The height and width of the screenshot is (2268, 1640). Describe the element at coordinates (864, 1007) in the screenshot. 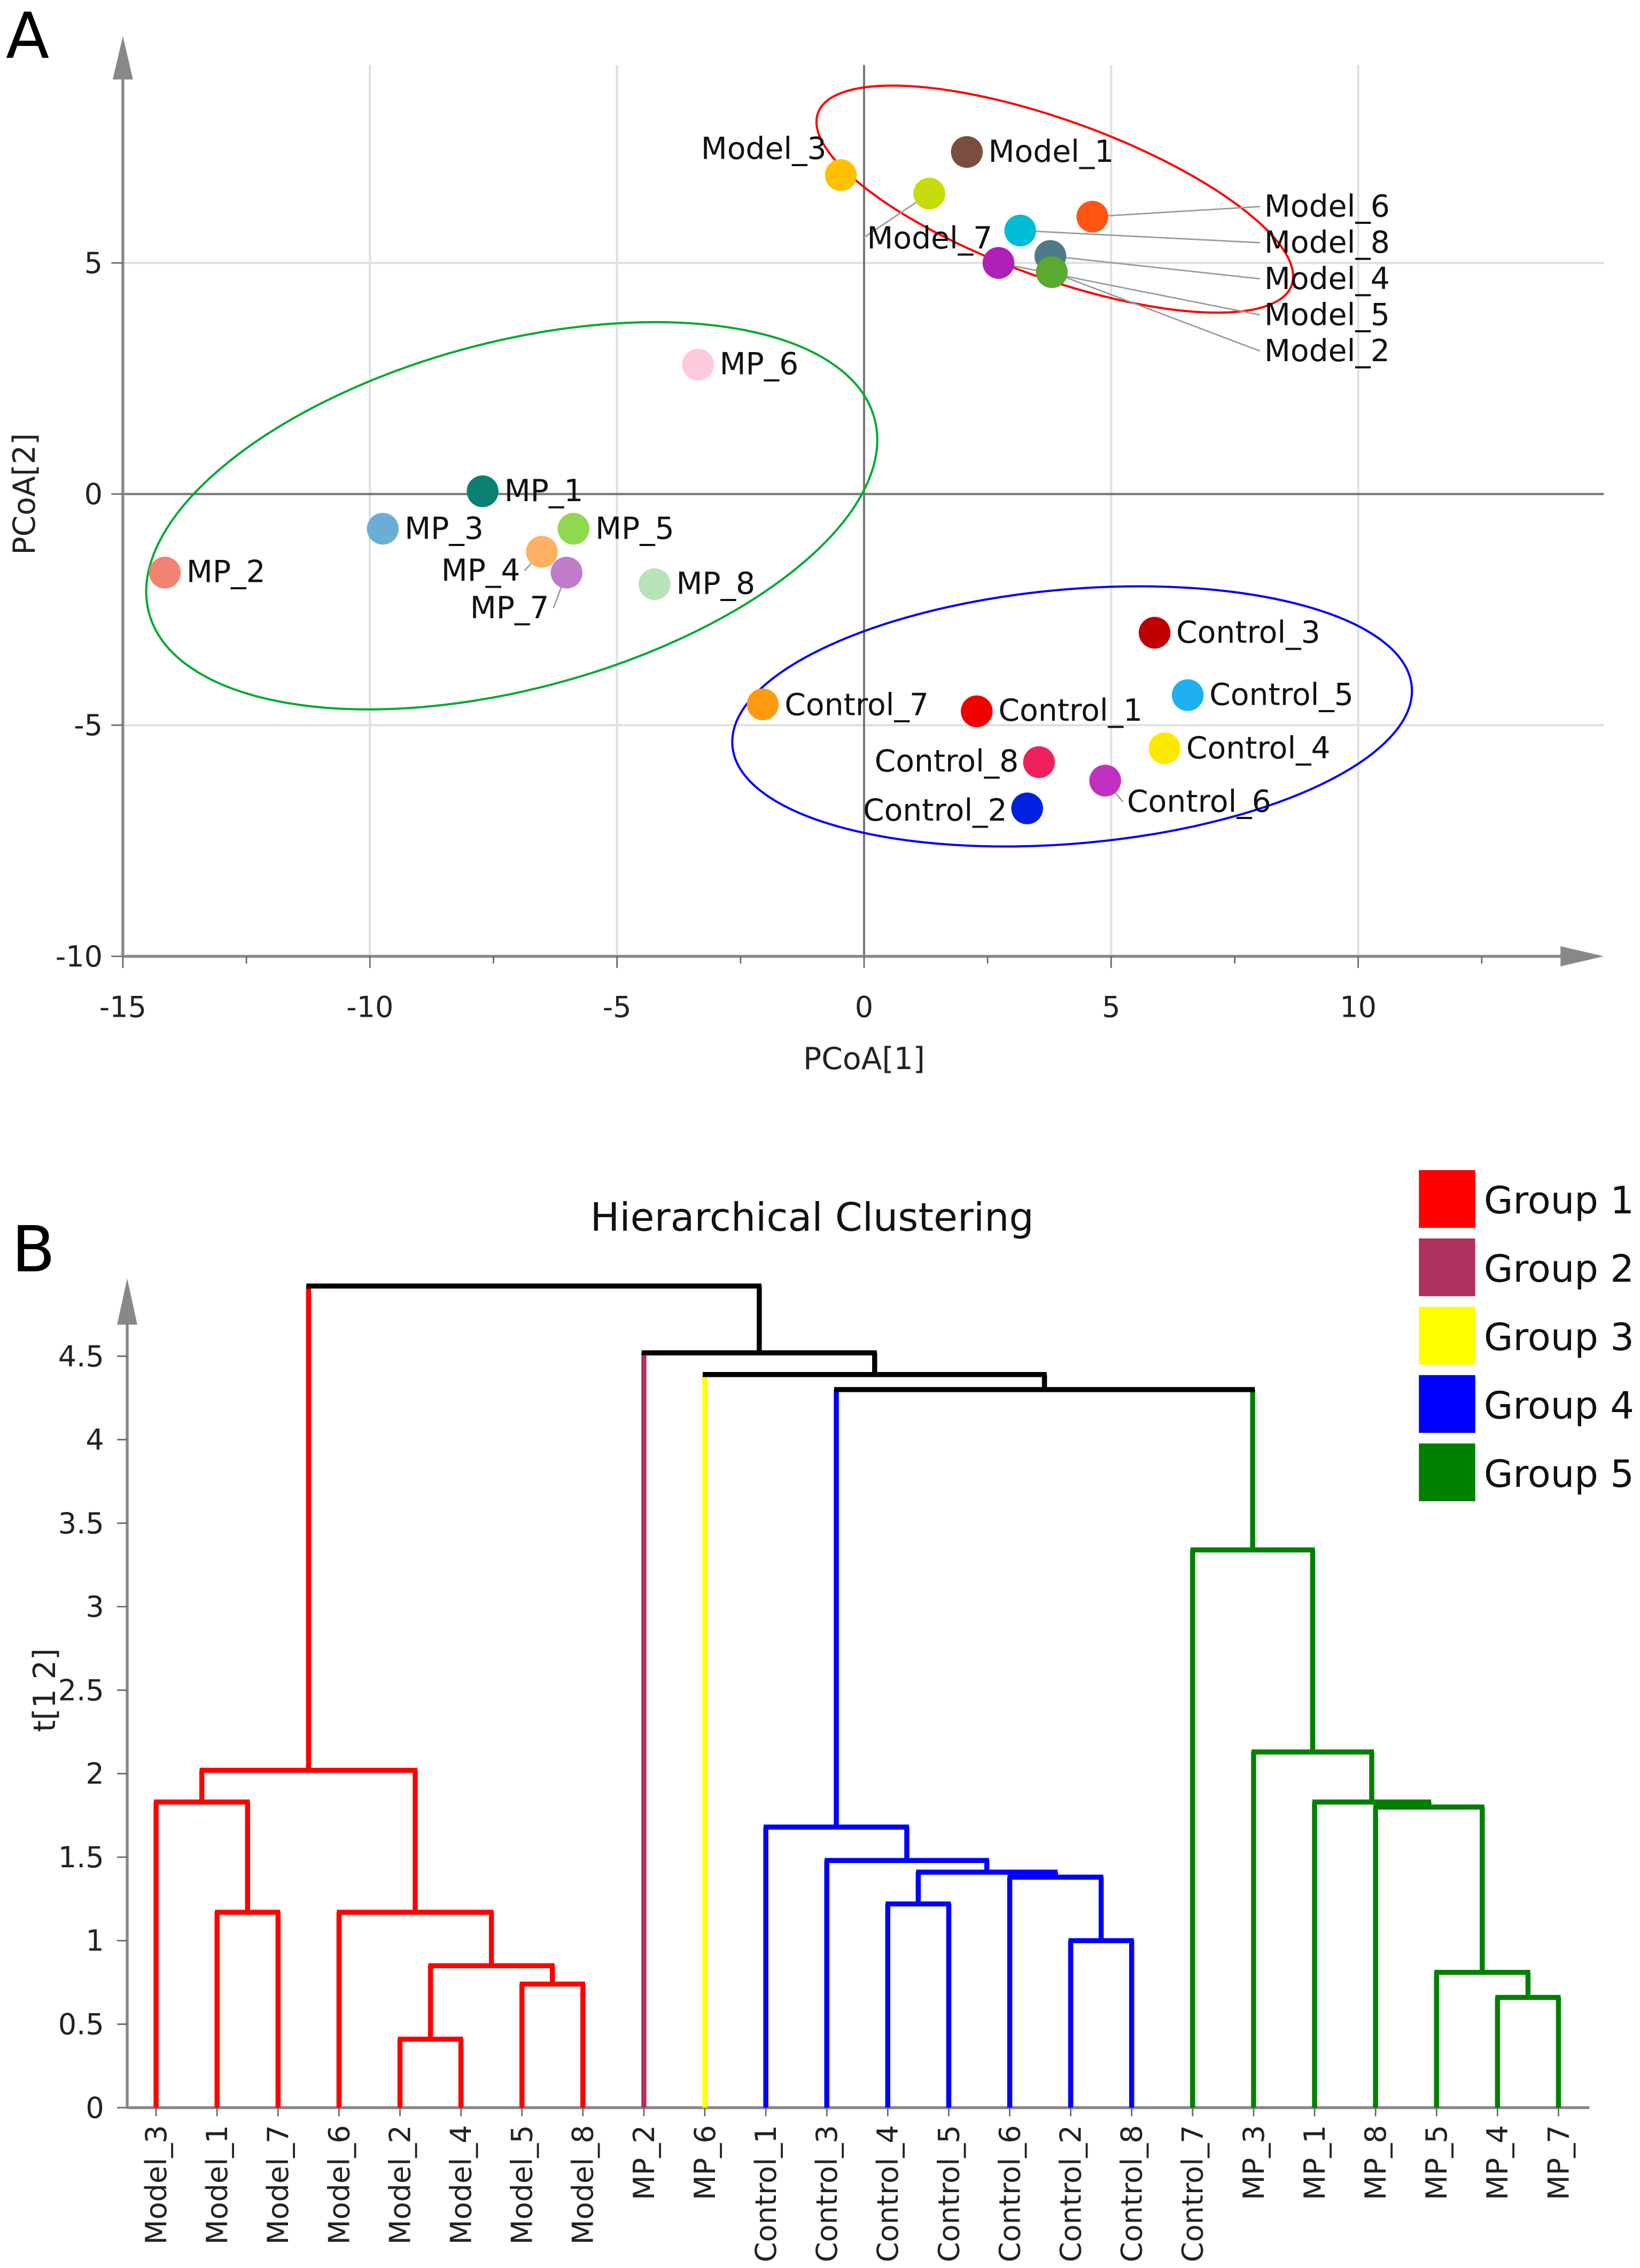

I see `x-tick-label: 0` at that location.